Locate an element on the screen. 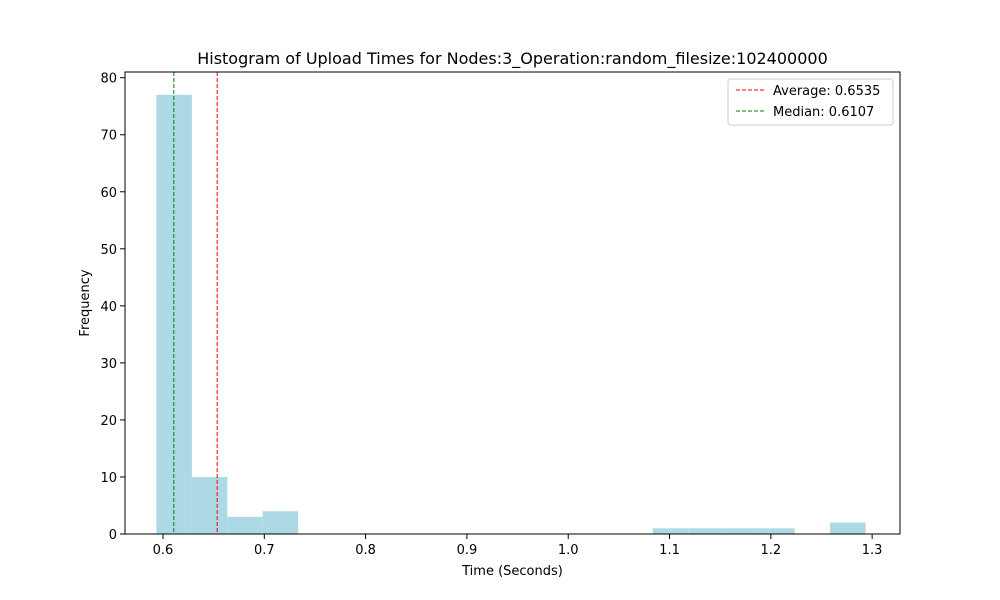 The height and width of the screenshot is (600, 1000). reference-lines-group is located at coordinates (195, 303).